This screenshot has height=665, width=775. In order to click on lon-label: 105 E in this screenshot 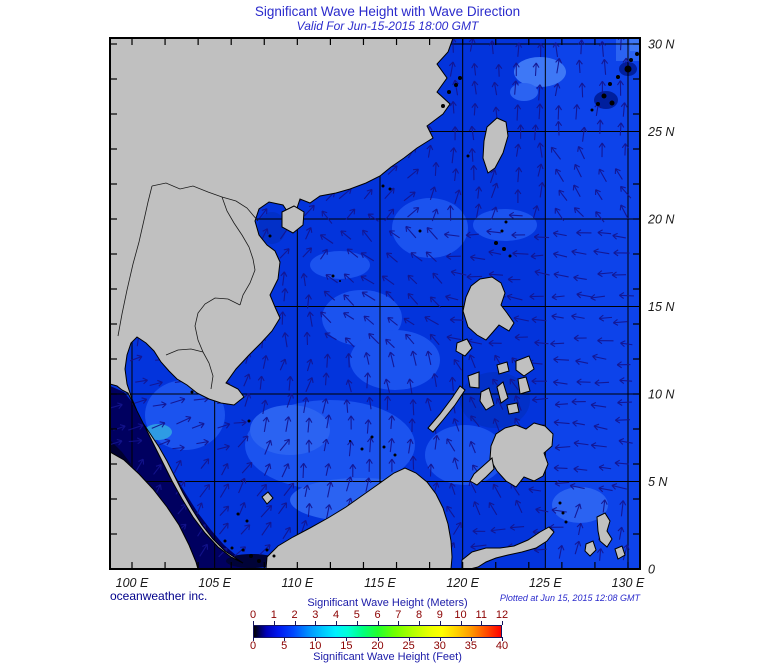, I will do `click(214, 583)`.